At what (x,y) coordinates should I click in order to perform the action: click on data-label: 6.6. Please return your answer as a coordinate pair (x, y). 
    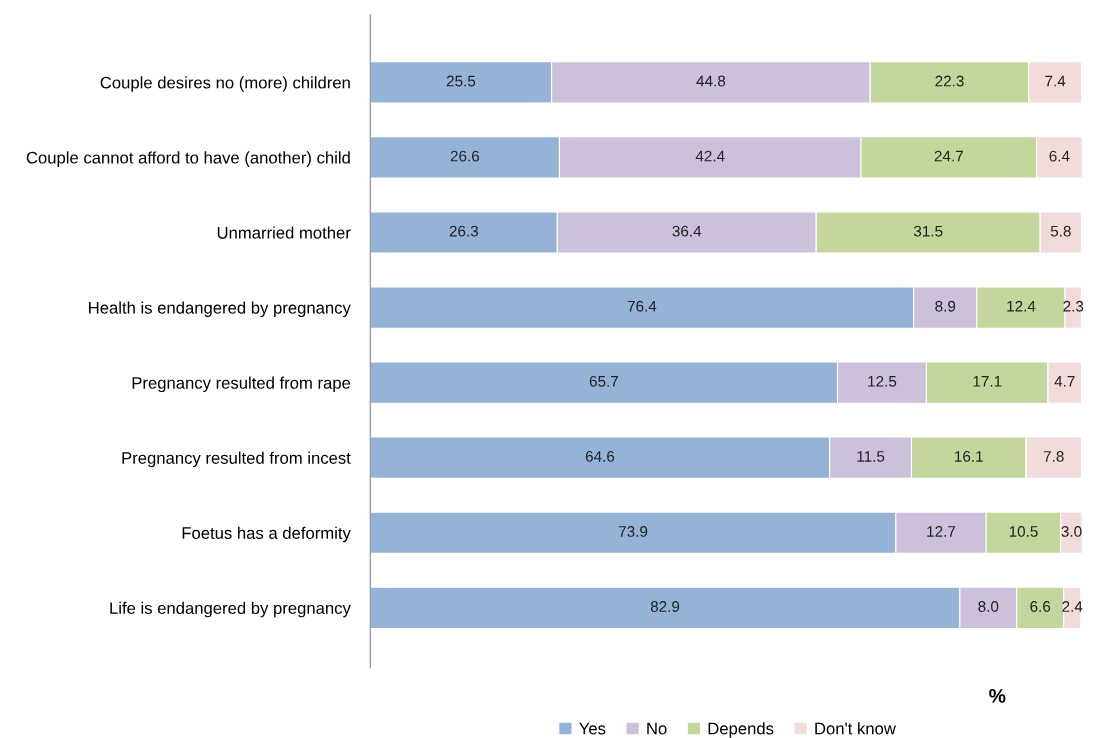
    Looking at the image, I should click on (1040, 606).